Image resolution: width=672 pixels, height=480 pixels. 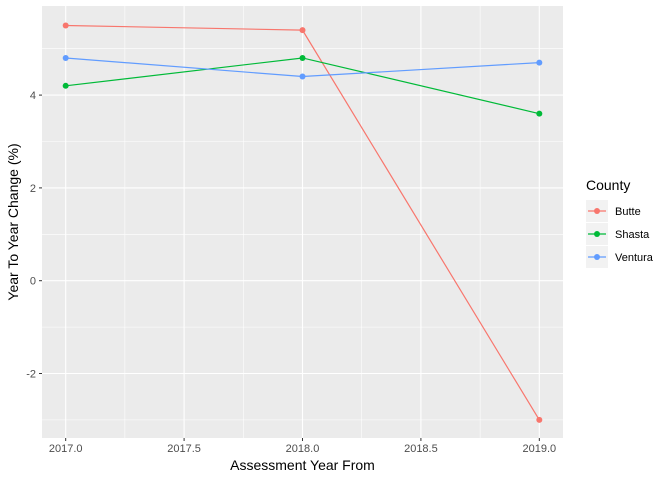 I want to click on y-tick-label: -2, so click(x=31, y=375).